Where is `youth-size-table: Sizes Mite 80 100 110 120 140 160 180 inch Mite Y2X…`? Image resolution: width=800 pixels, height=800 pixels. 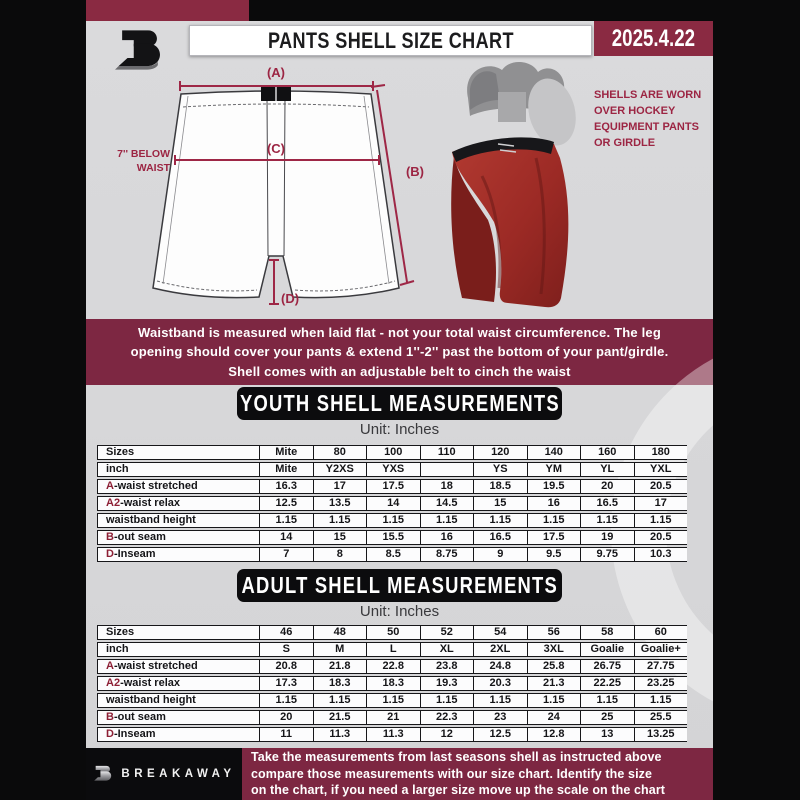
youth-size-table: Sizes Mite 80 100 110 120 140 160 180 inch Mite Y2X… is located at coordinates (392, 503).